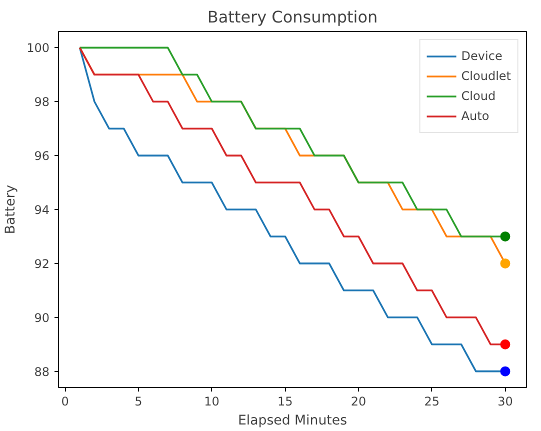  I want to click on chart-title: Battery Consumption, so click(292, 17).